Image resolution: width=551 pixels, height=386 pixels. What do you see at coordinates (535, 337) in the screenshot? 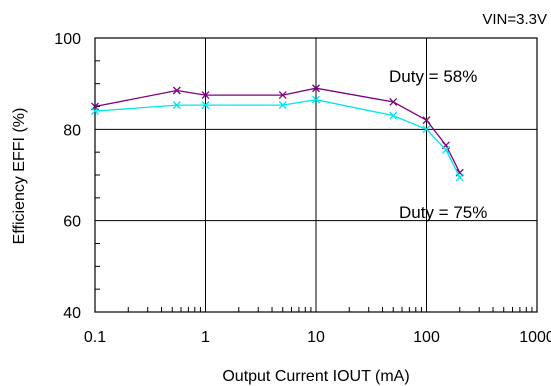
I see `x-tick-label: 1000` at bounding box center [535, 337].